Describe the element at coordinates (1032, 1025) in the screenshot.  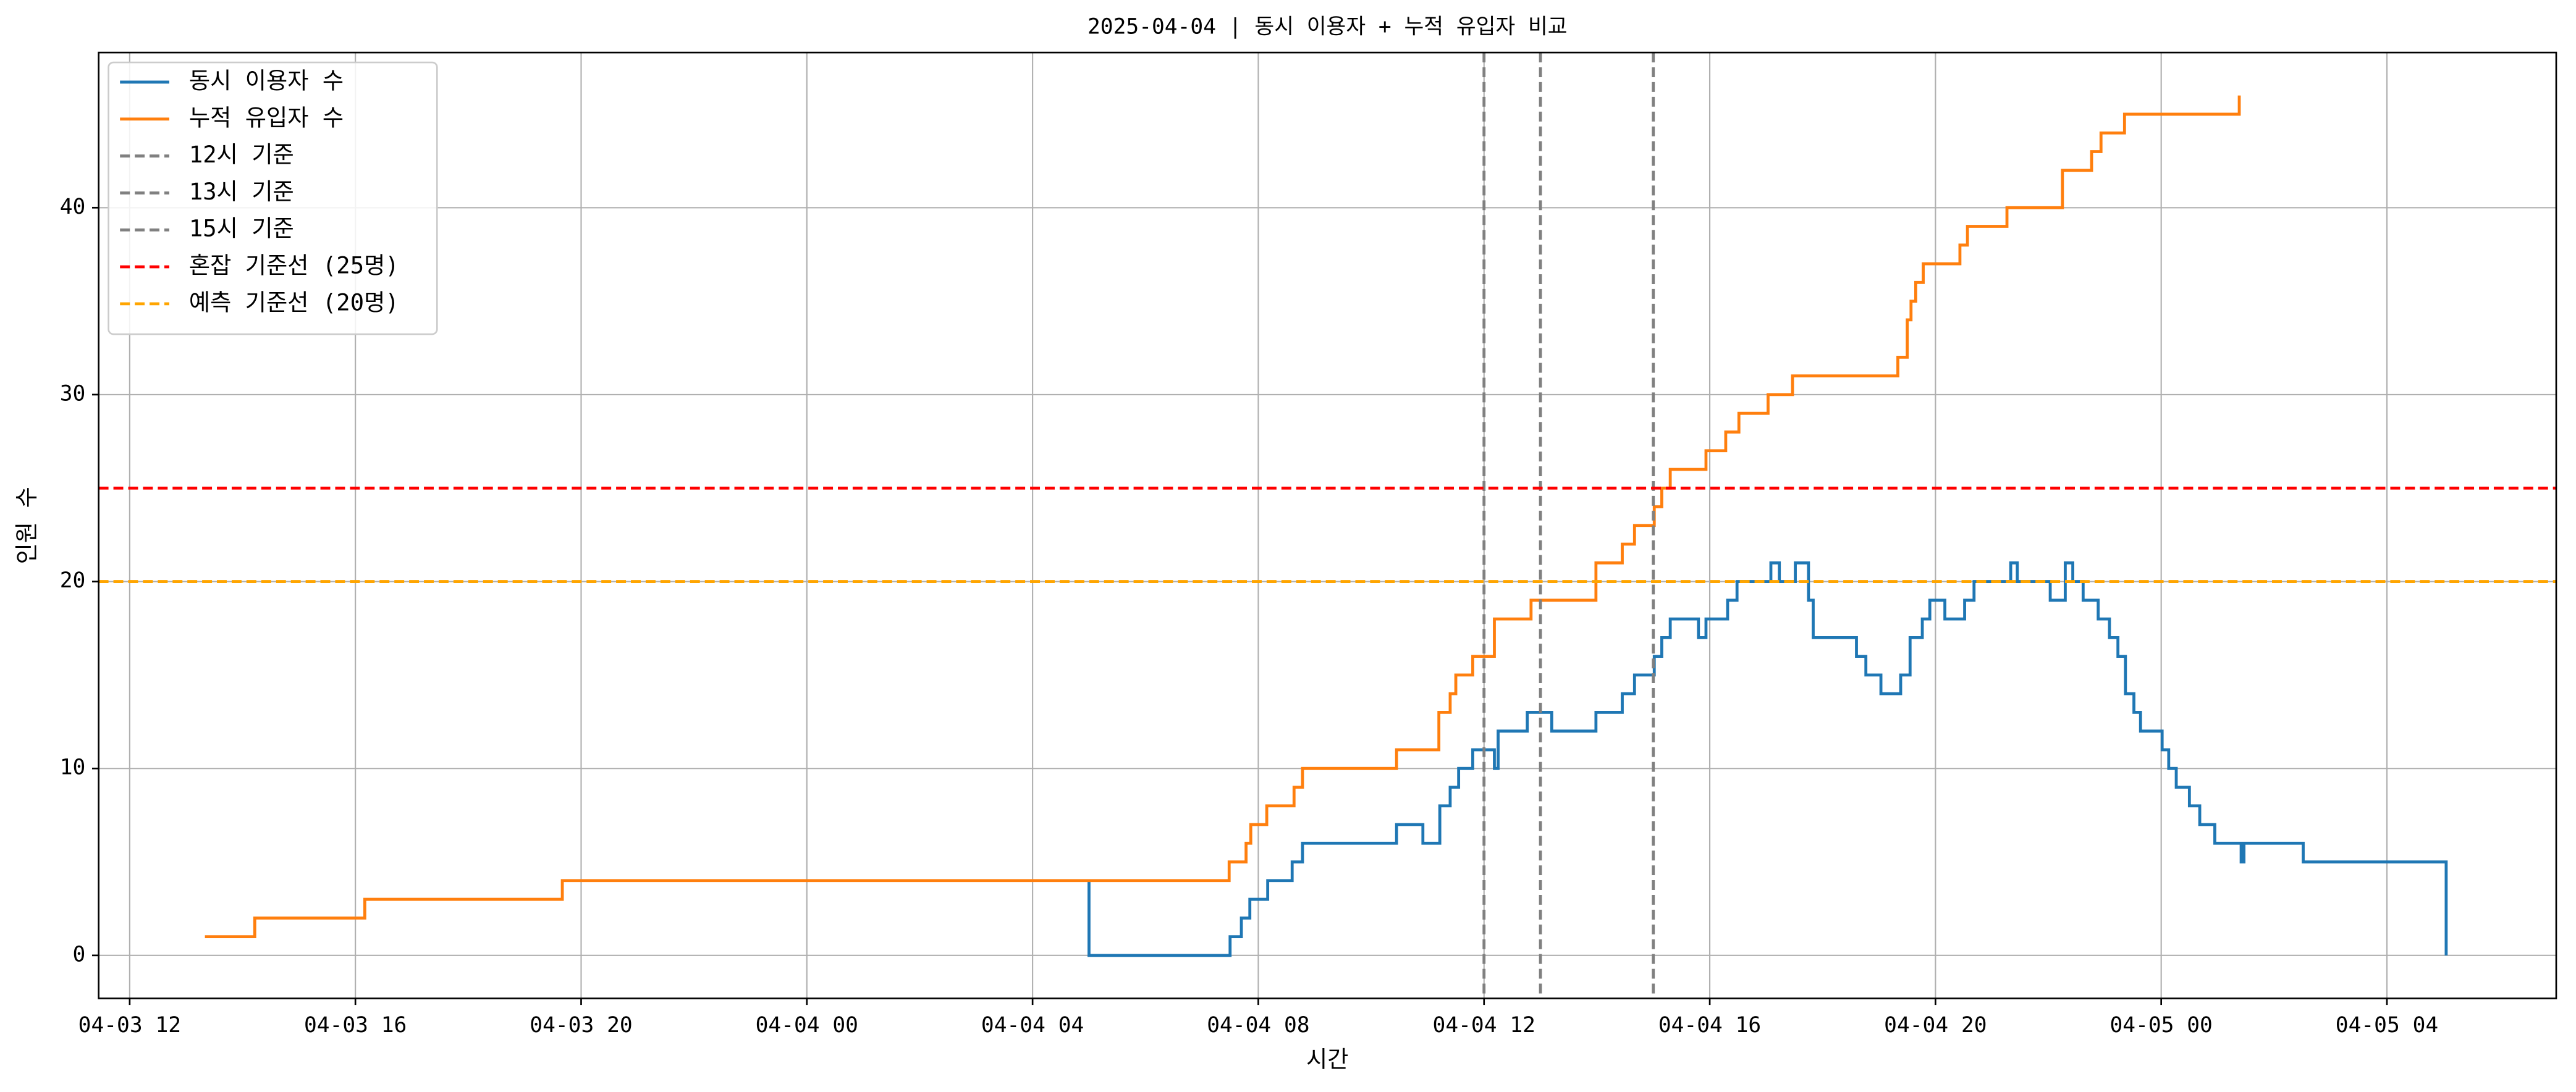
I see `x-tick-label: 04-04 04` at that location.